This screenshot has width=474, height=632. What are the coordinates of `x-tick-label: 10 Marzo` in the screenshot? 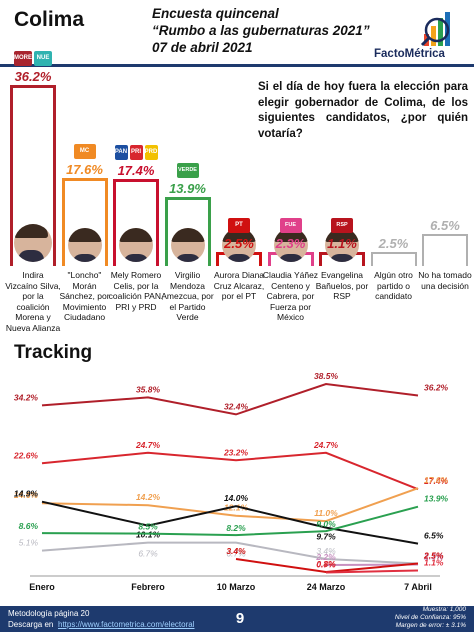 It's located at (236, 587).